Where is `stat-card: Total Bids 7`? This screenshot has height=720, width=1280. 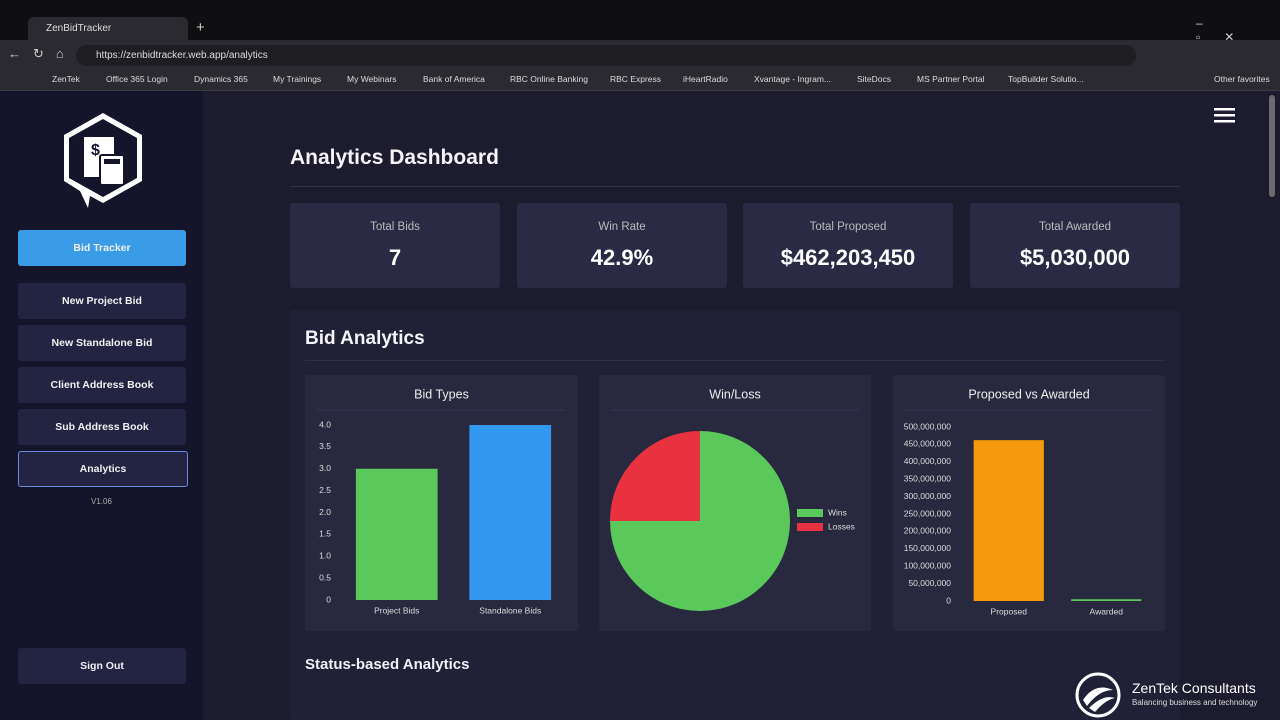
stat-card: Total Bids 7 is located at coordinates (395, 245).